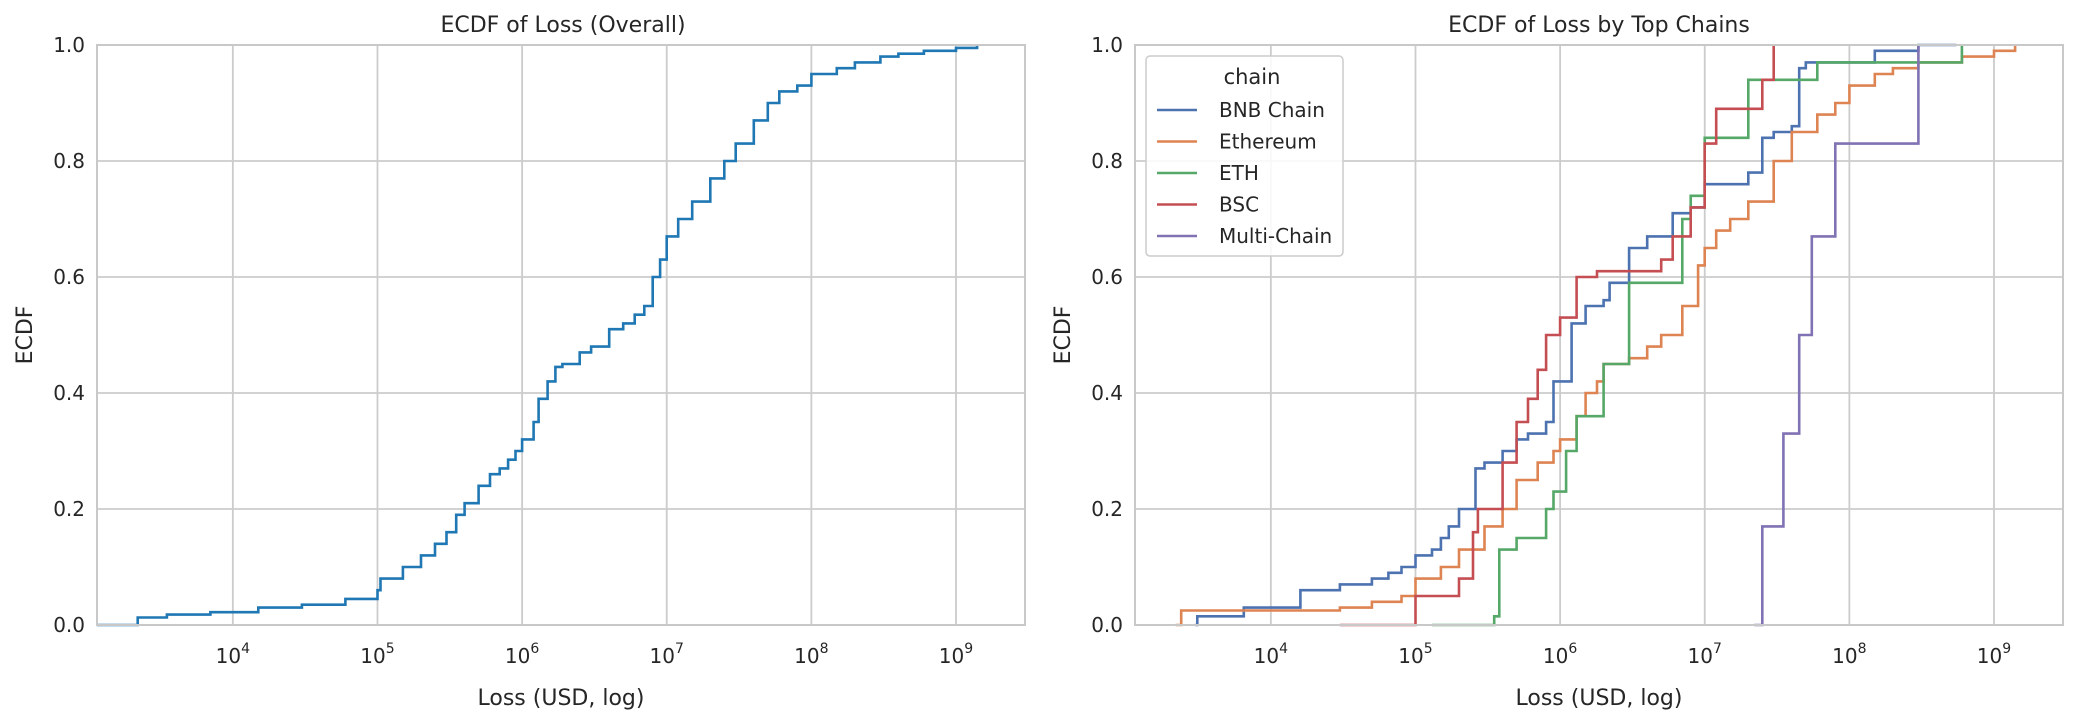 The width and height of the screenshot is (2076, 724). I want to click on legend-label: BNB Chain, so click(1272, 110).